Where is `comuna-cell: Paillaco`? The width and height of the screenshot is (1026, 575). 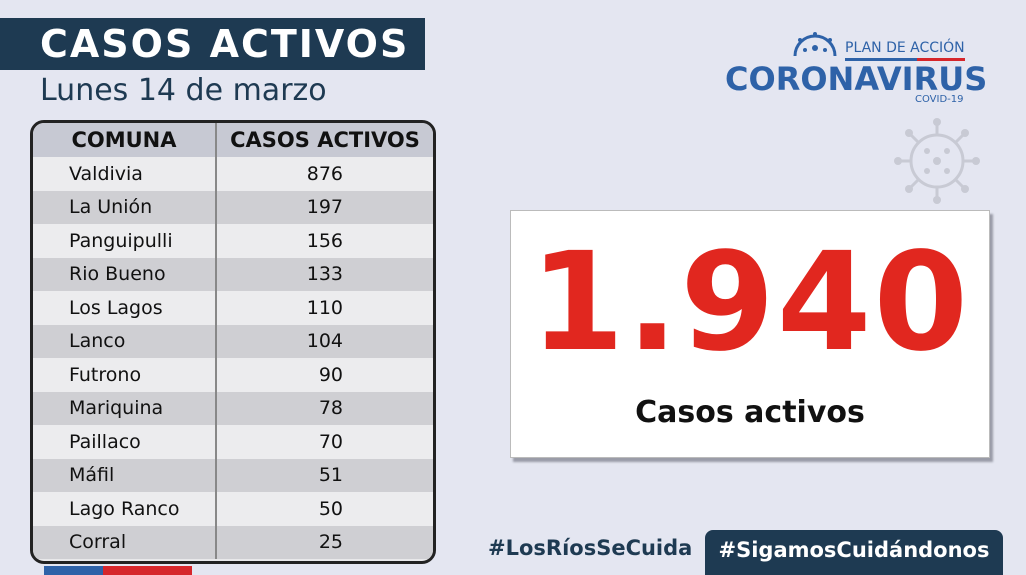 comuna-cell: Paillaco is located at coordinates (125, 442).